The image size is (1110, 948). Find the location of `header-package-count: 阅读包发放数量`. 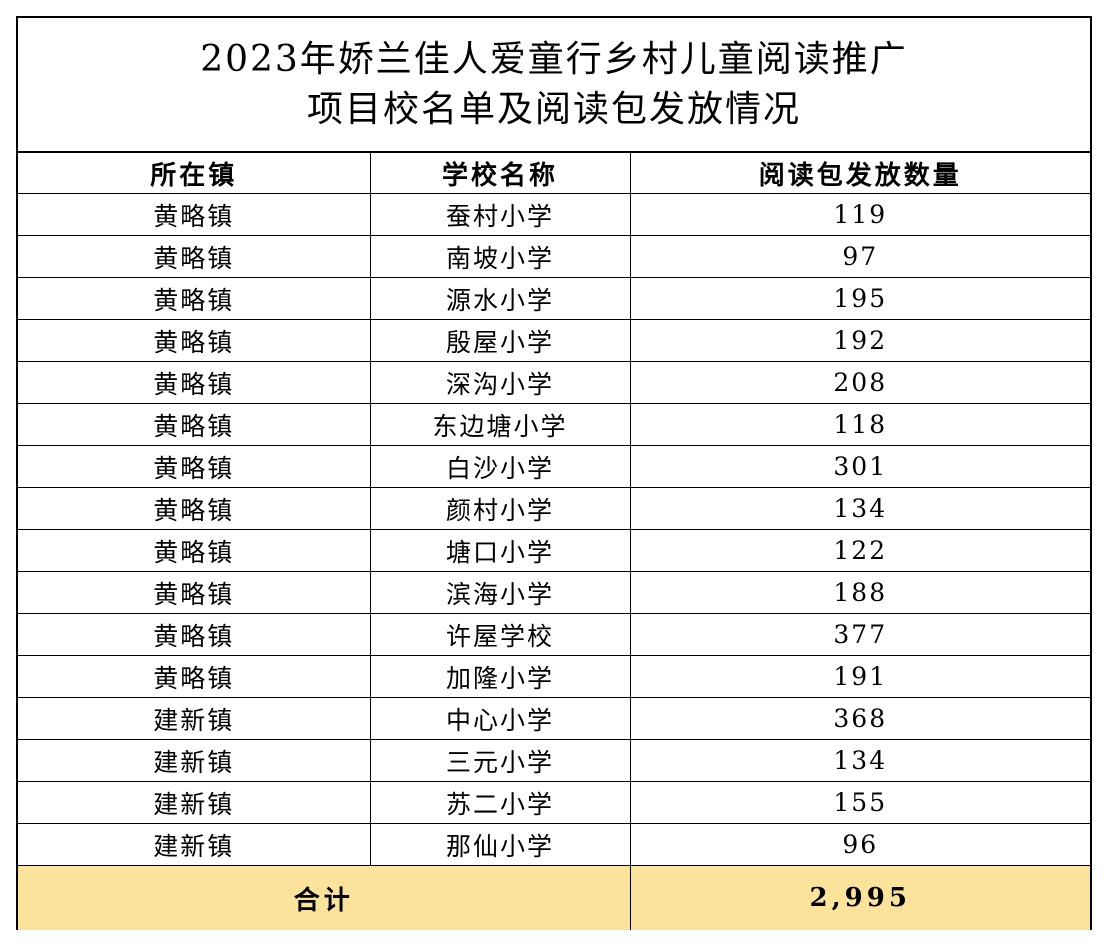

header-package-count: 阅读包发放数量 is located at coordinates (859, 173).